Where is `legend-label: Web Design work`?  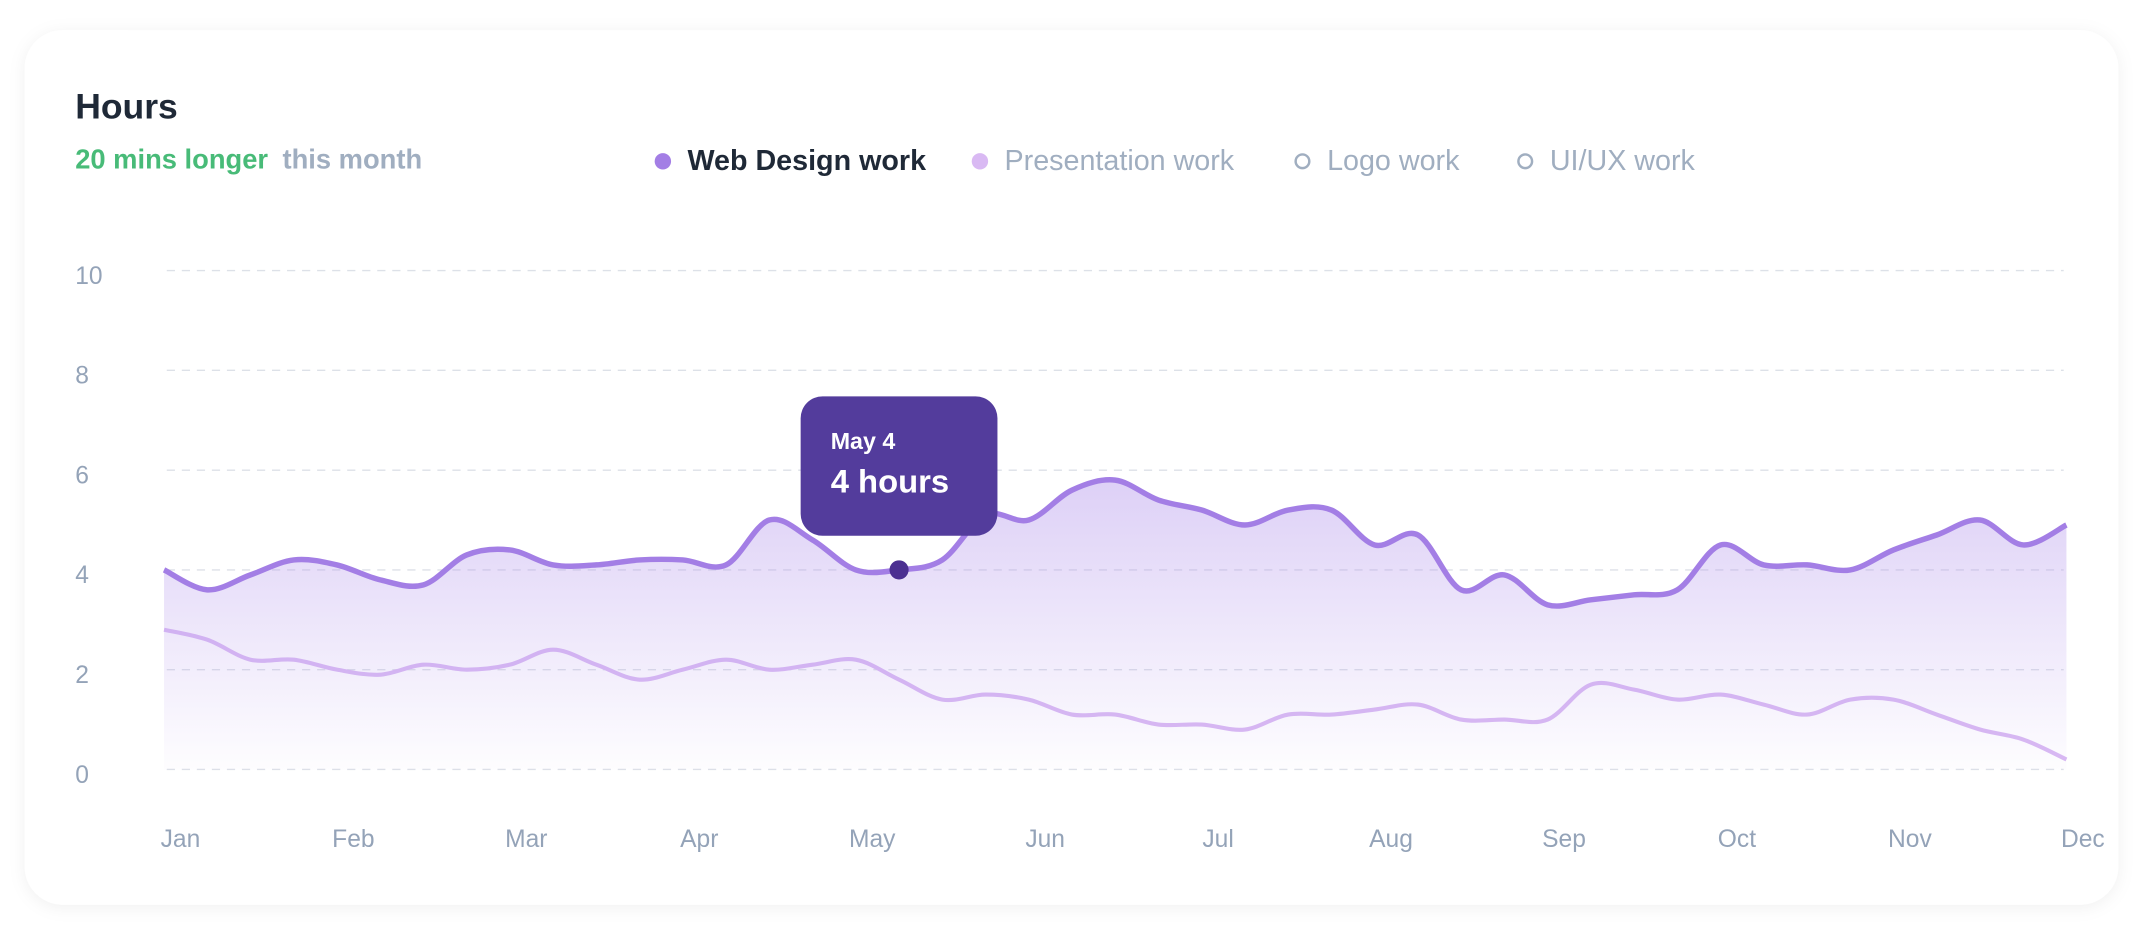 legend-label: Web Design work is located at coordinates (806, 161).